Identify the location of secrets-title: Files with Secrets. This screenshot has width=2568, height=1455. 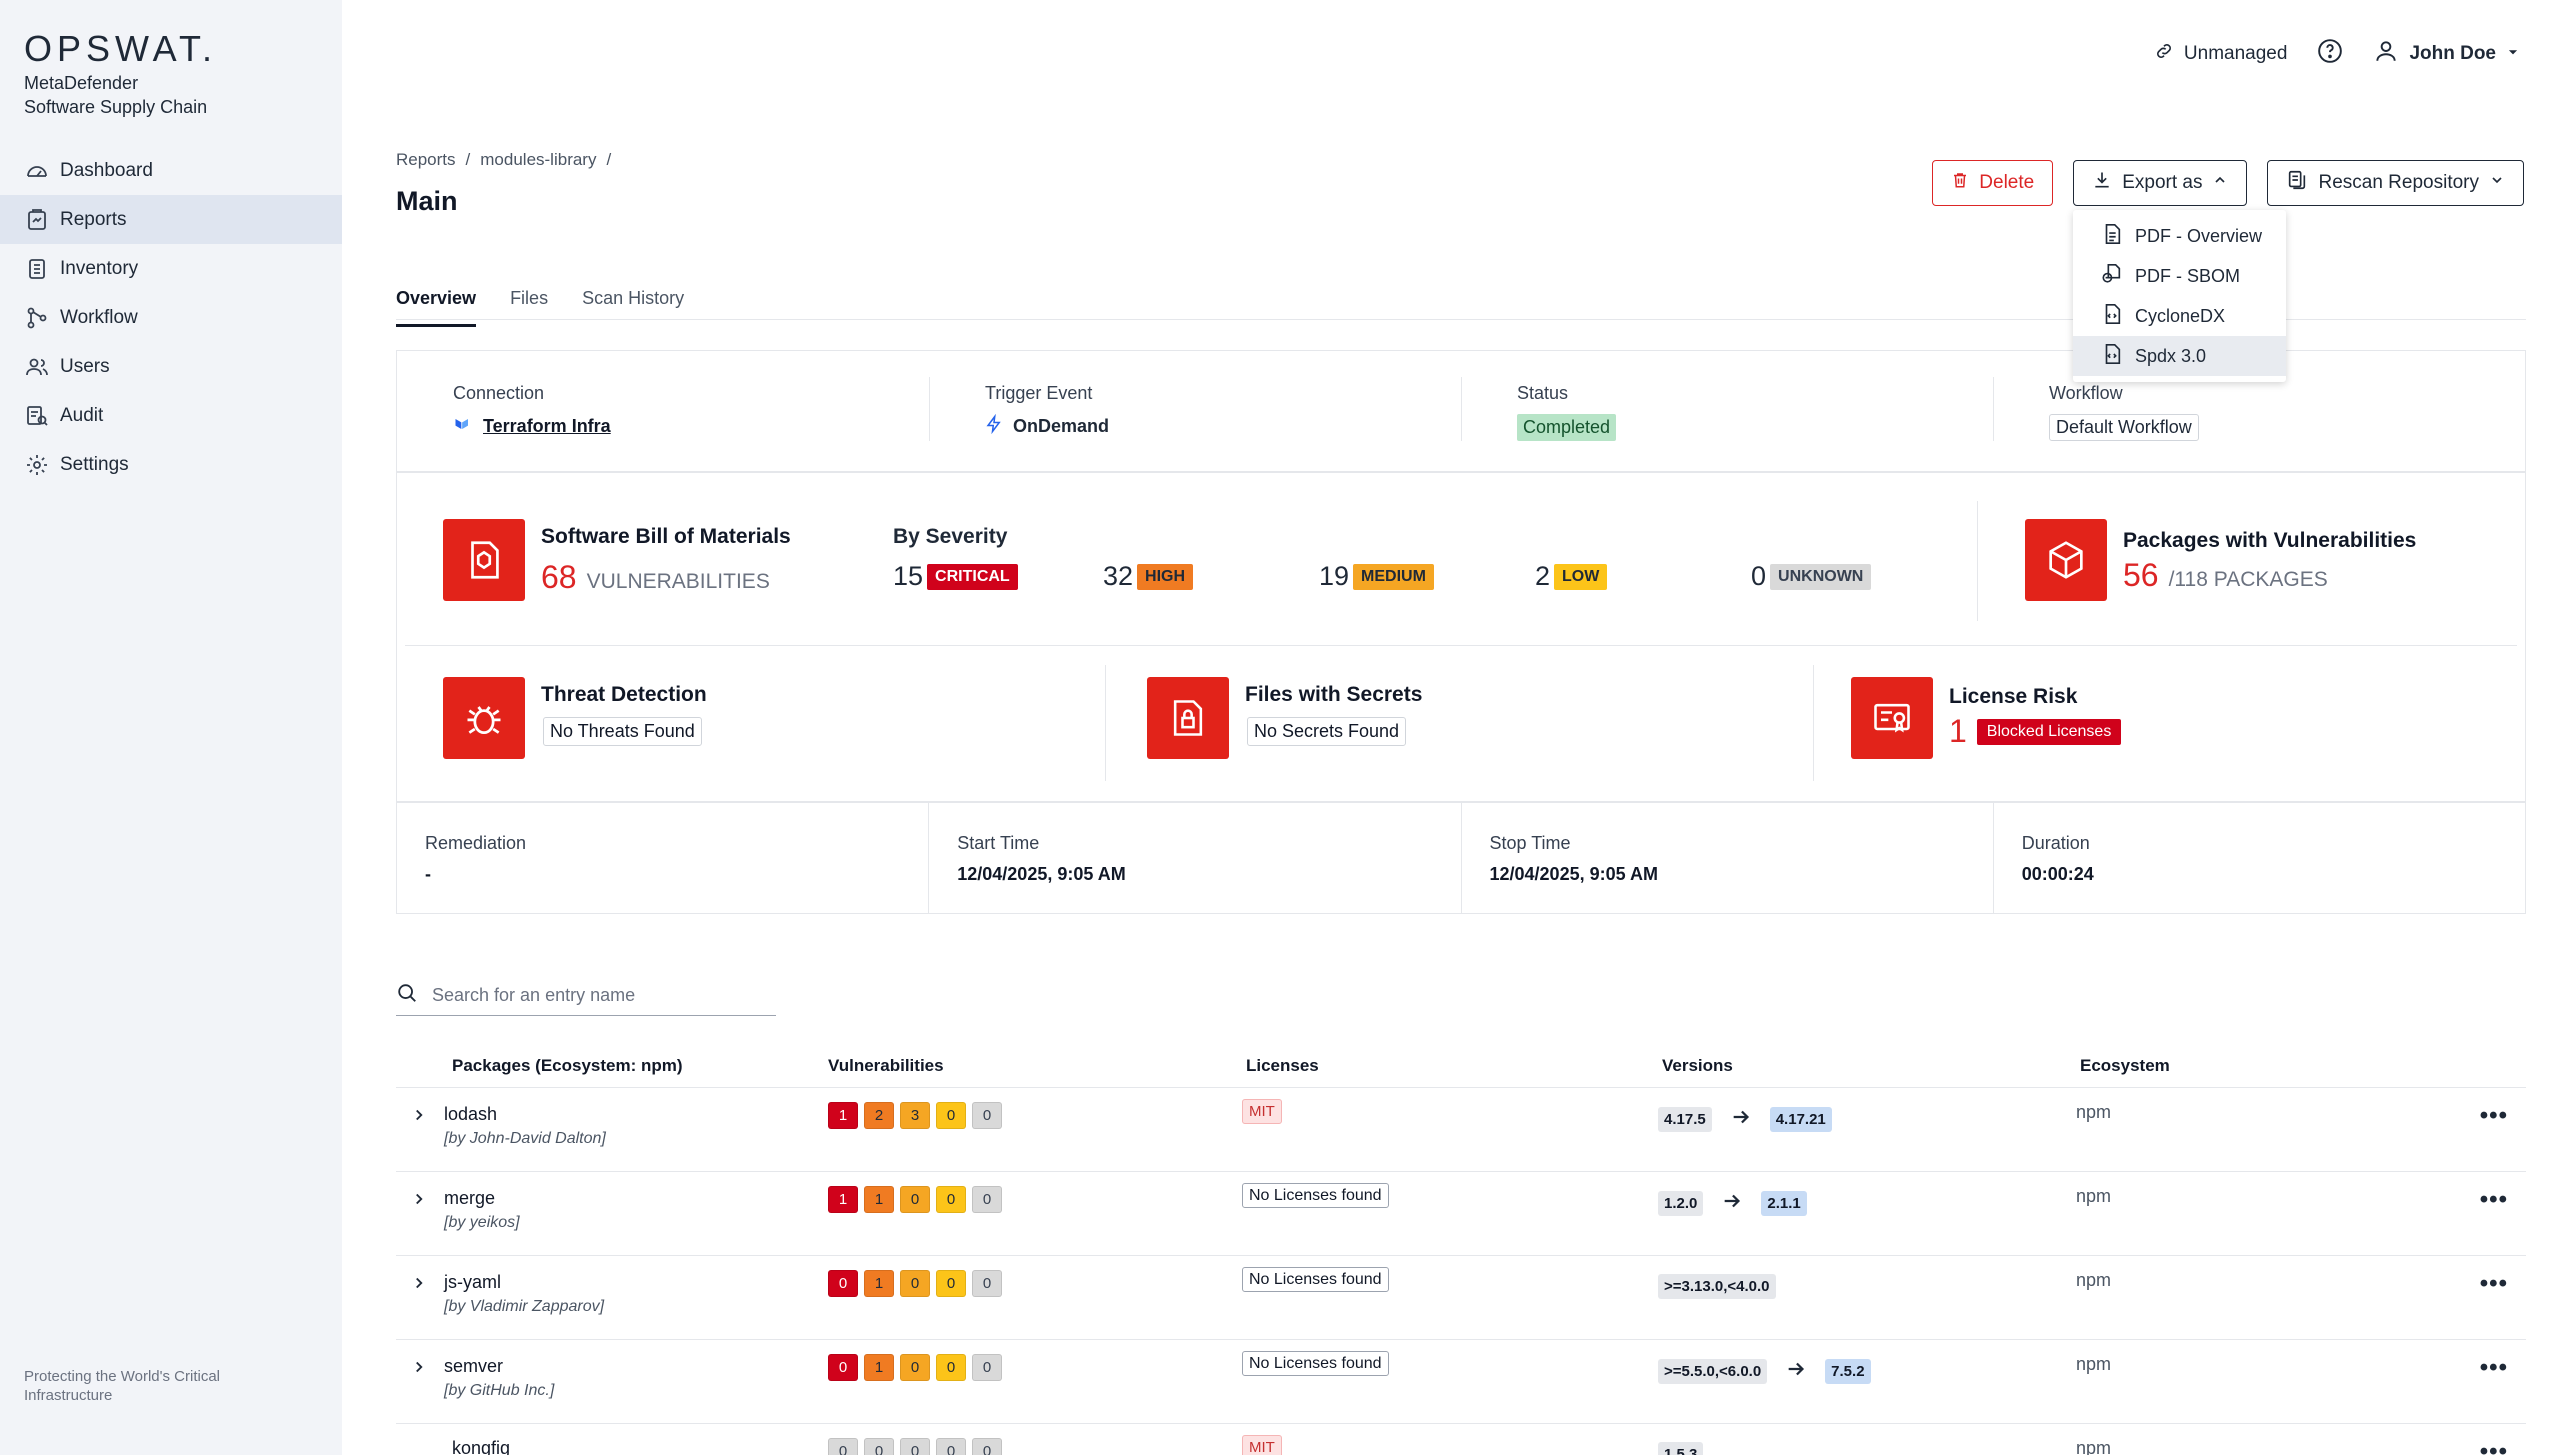
(1334, 694).